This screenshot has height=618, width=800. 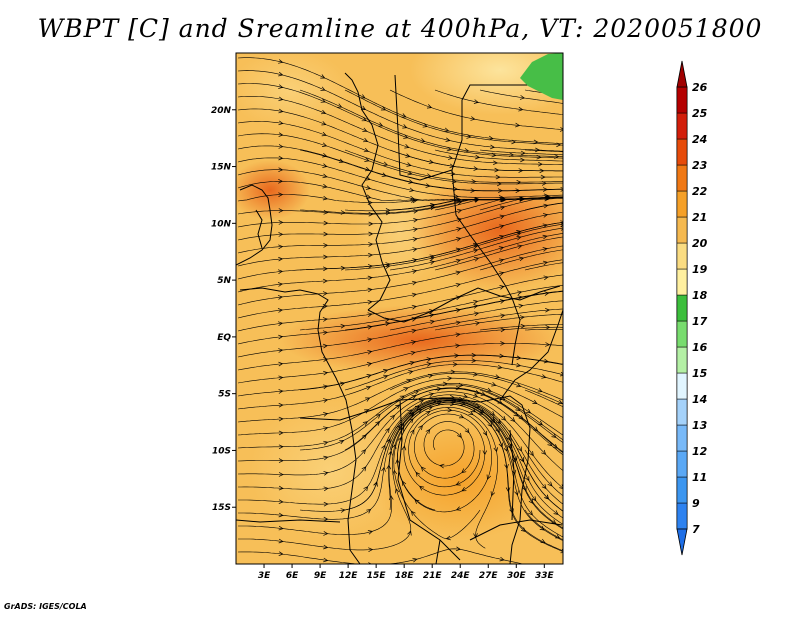 What do you see at coordinates (223, 309) in the screenshot?
I see `lat-axis: 20N 15N 10N 5N EQ 5S 10S 15S` at bounding box center [223, 309].